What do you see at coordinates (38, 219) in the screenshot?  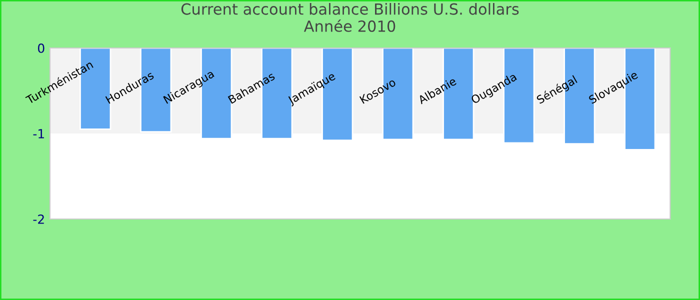 I see `y-tick-label: -2` at bounding box center [38, 219].